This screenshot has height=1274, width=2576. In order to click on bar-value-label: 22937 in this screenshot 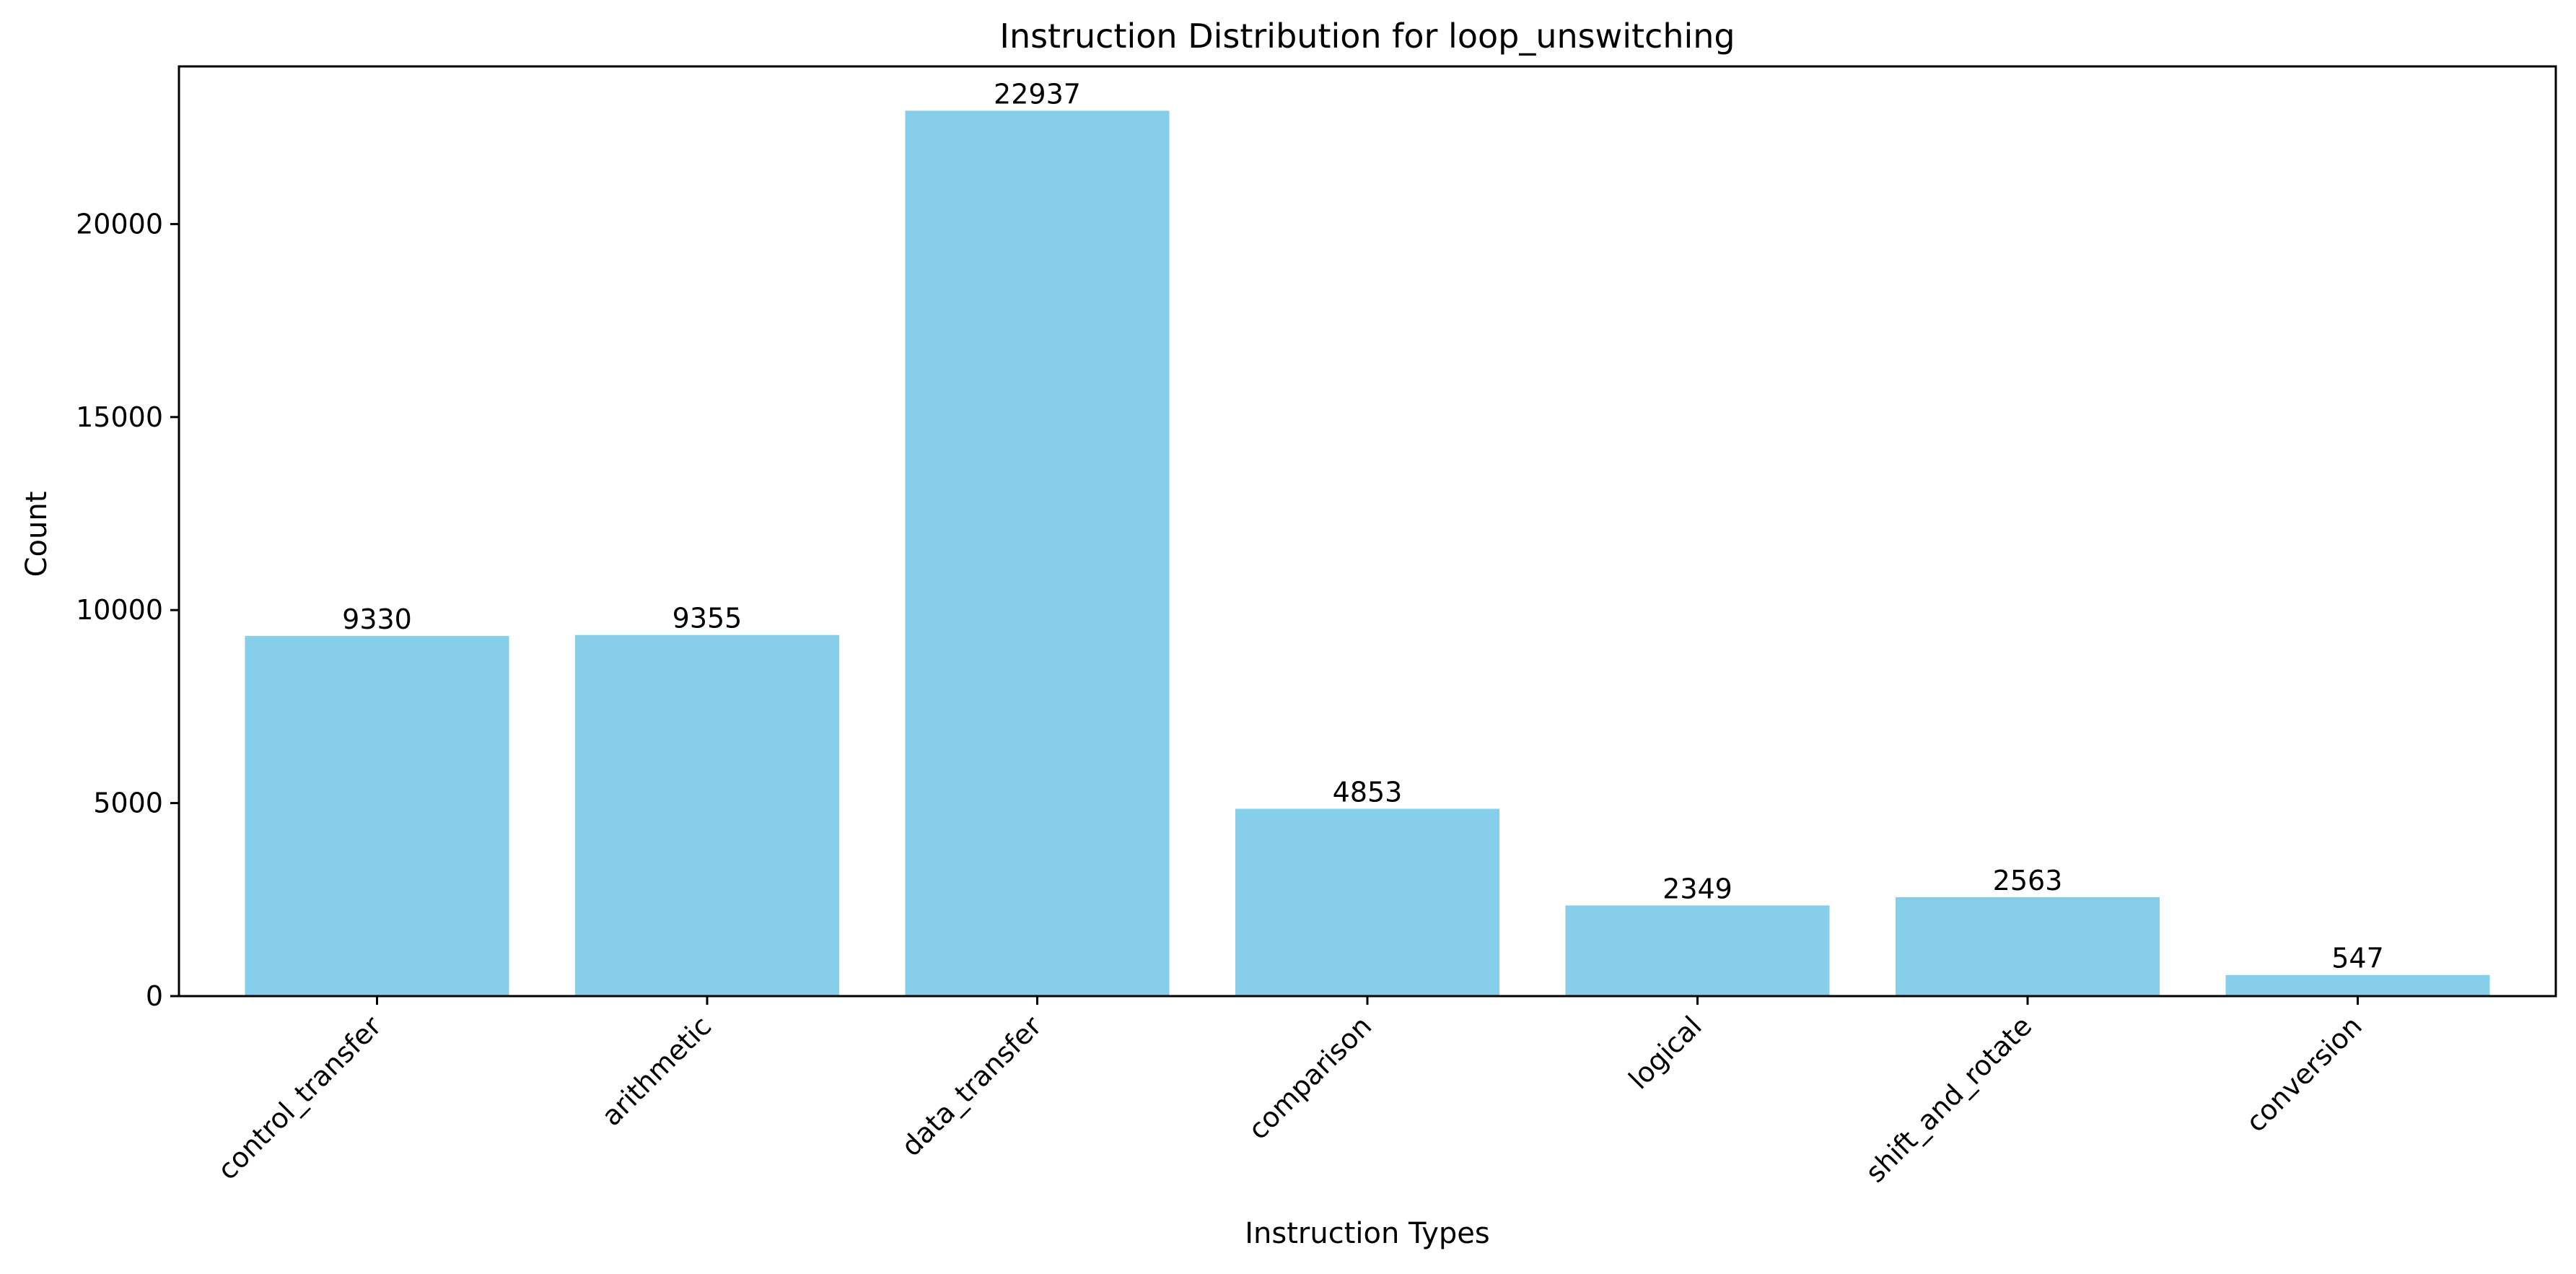, I will do `click(1037, 94)`.